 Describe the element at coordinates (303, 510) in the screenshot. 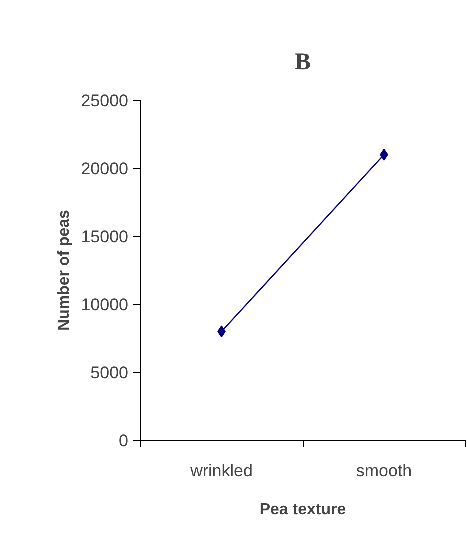

I see `x-axis-title: Pea texture` at that location.